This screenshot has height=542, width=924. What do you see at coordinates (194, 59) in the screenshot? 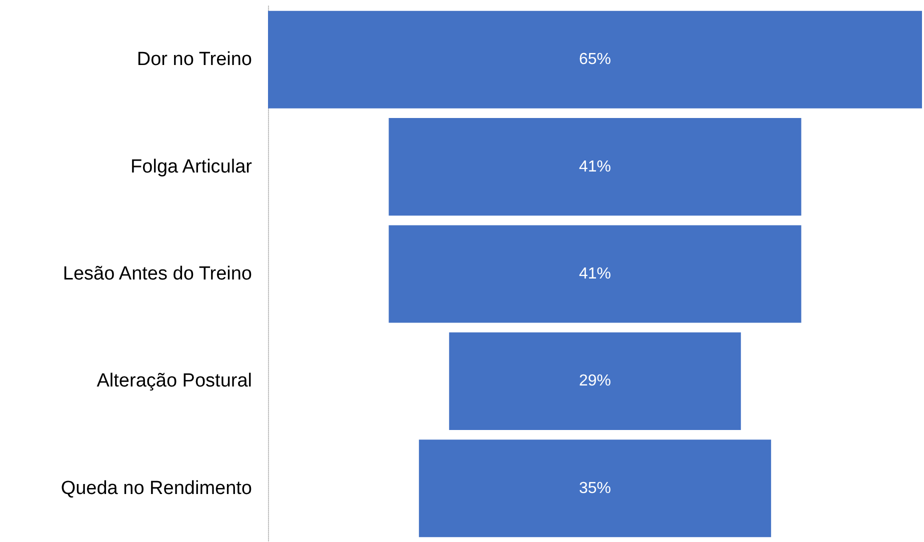
I see `category-label: Dor no Treino` at bounding box center [194, 59].